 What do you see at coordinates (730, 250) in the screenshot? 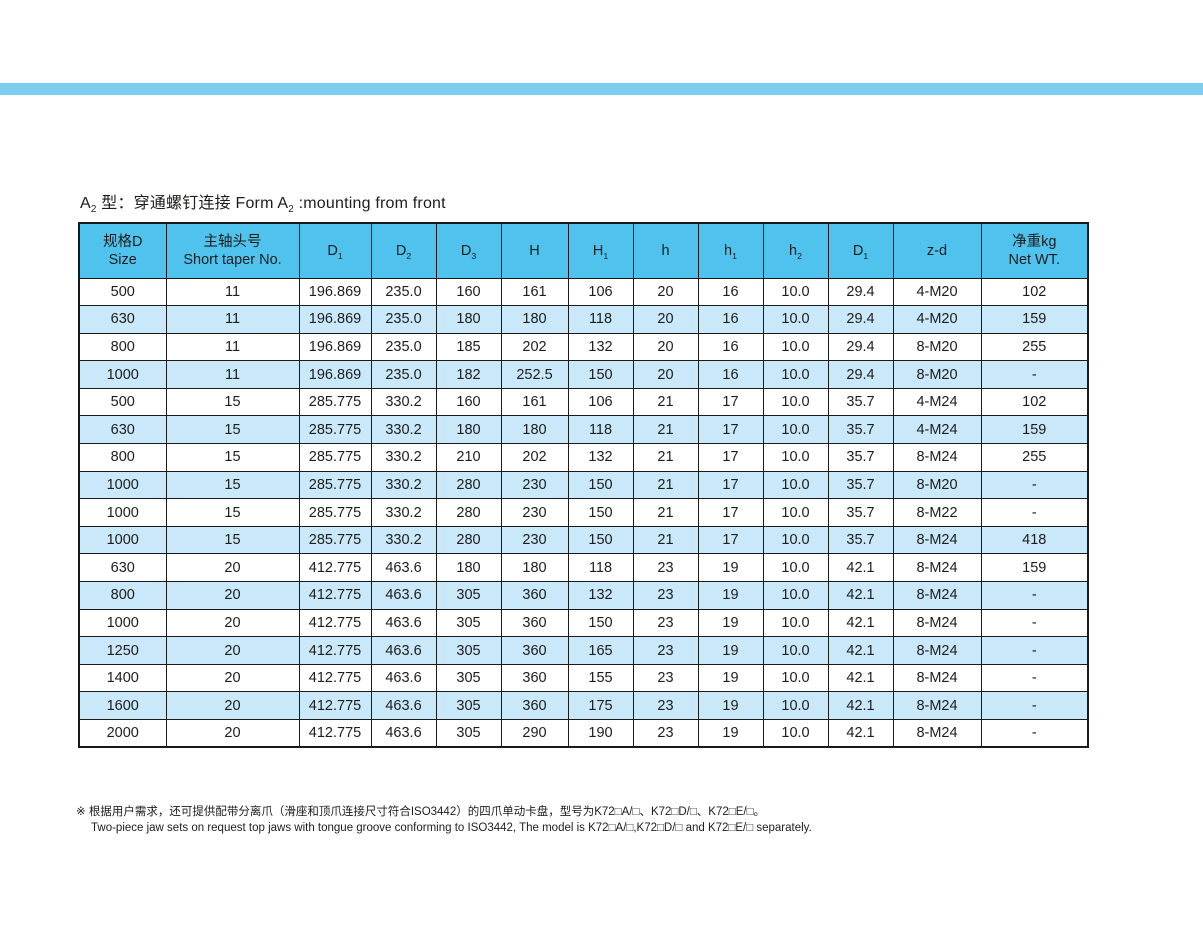
I see `column-header: h1` at bounding box center [730, 250].